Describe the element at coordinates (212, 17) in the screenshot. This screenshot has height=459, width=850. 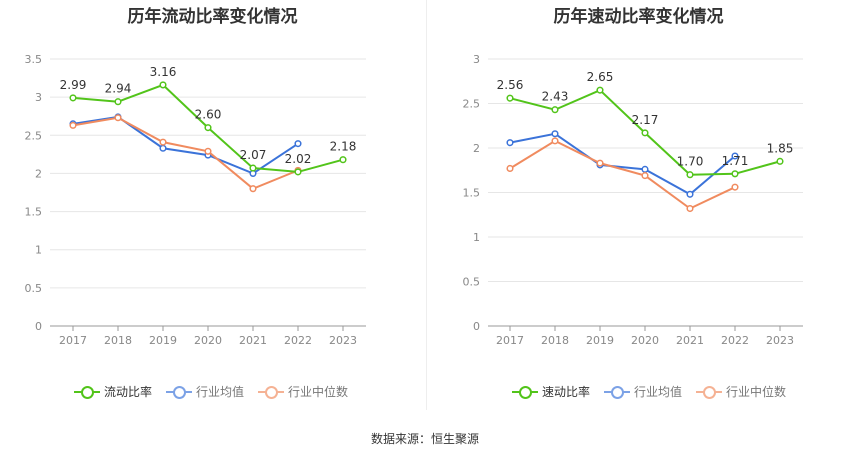
I see `chart-title-current-ratio: 历年流动比率变化情况` at that location.